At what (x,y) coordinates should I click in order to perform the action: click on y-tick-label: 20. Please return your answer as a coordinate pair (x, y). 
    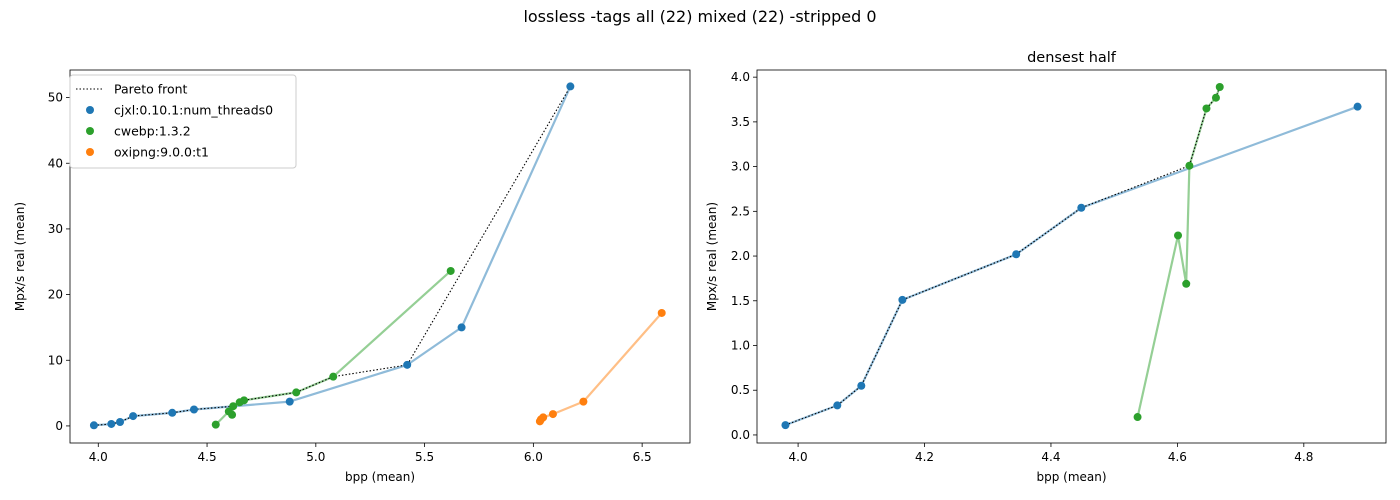
    Looking at the image, I should click on (55, 295).